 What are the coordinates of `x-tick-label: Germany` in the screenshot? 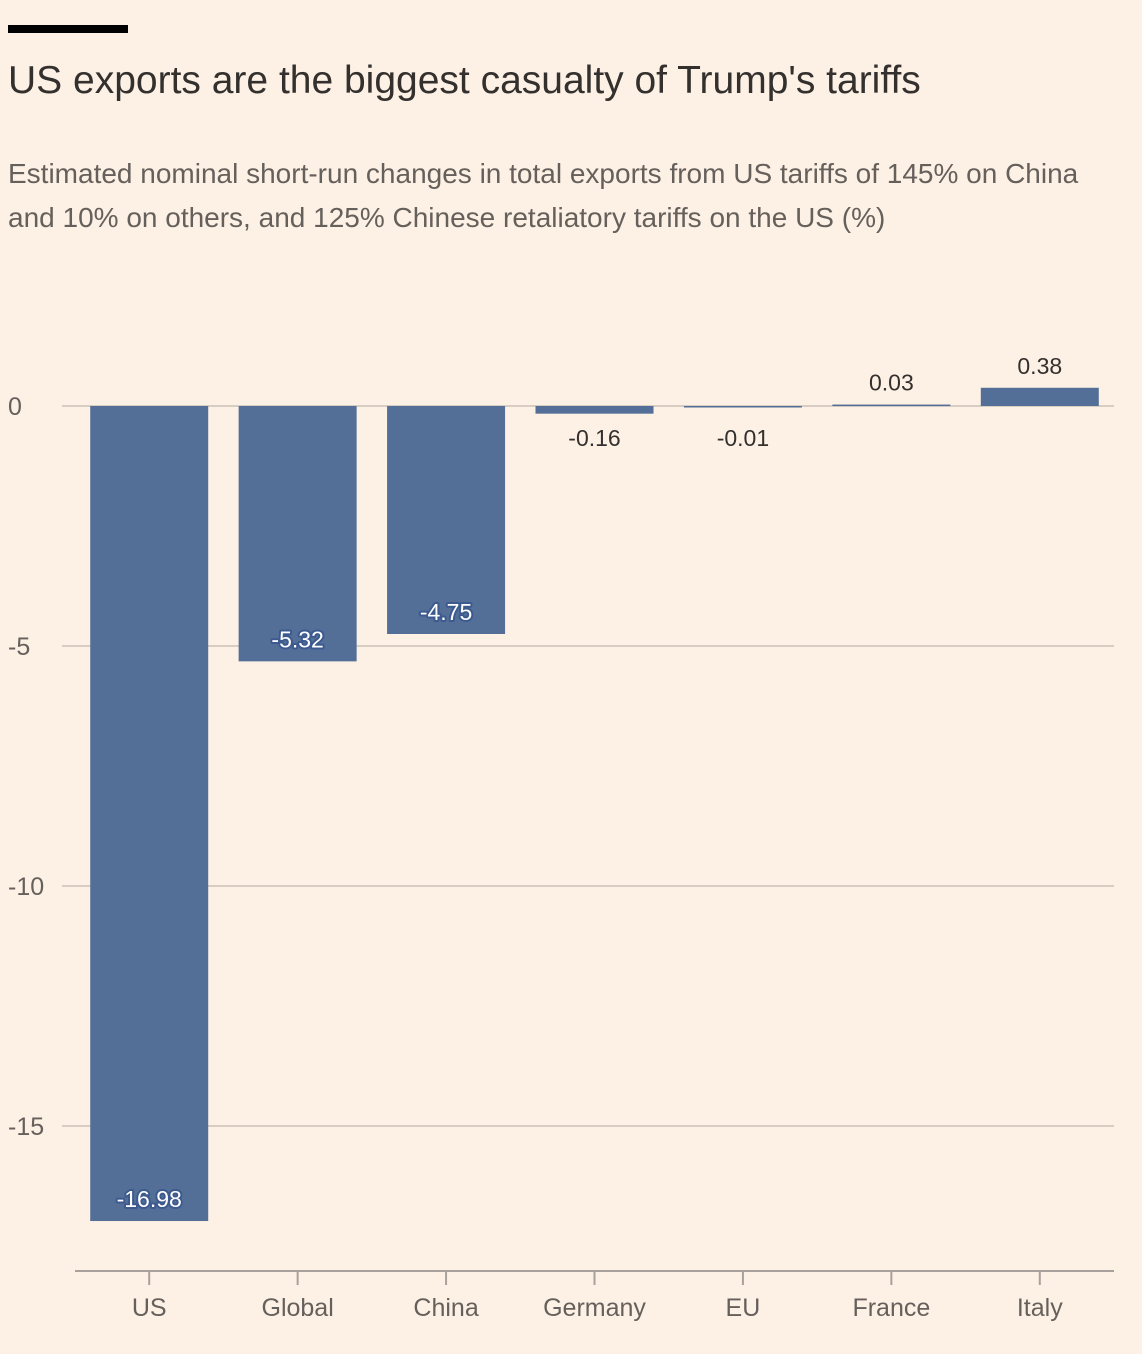 It's located at (594, 1308).